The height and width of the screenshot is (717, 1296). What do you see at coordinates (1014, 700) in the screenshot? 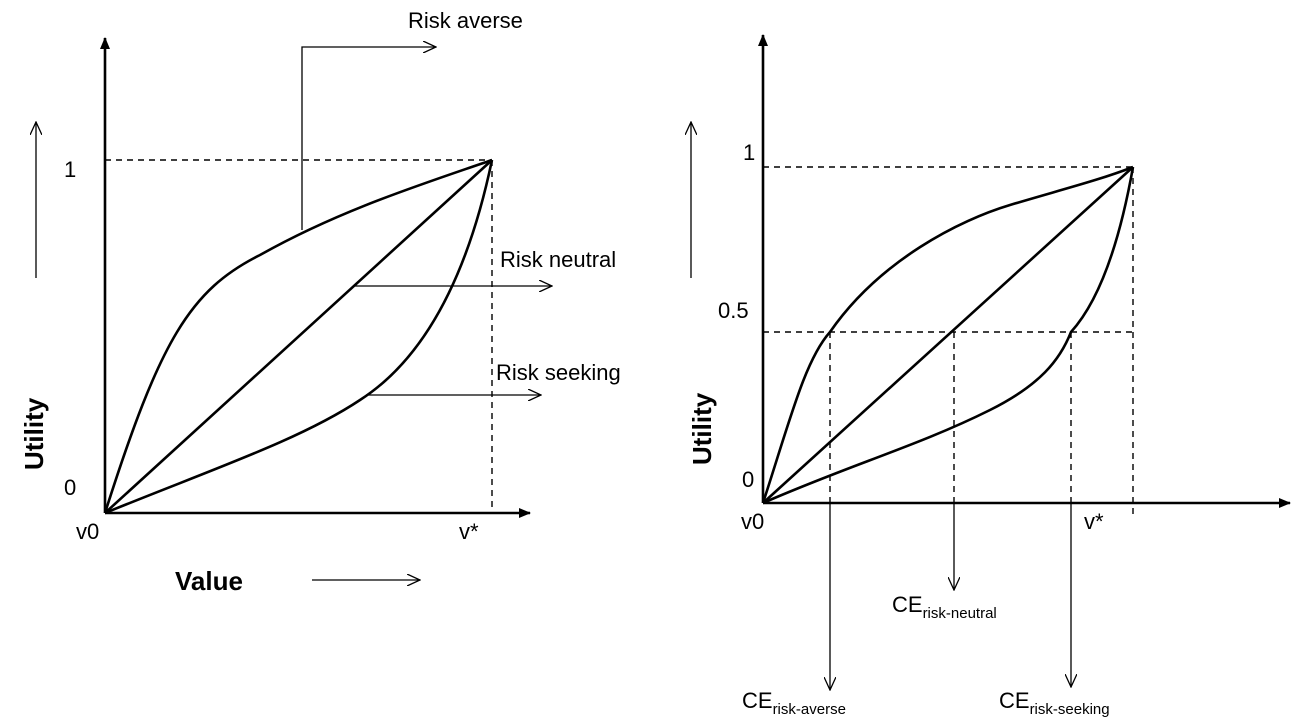
I see `right-ce-seeking-main: CE` at bounding box center [1014, 700].